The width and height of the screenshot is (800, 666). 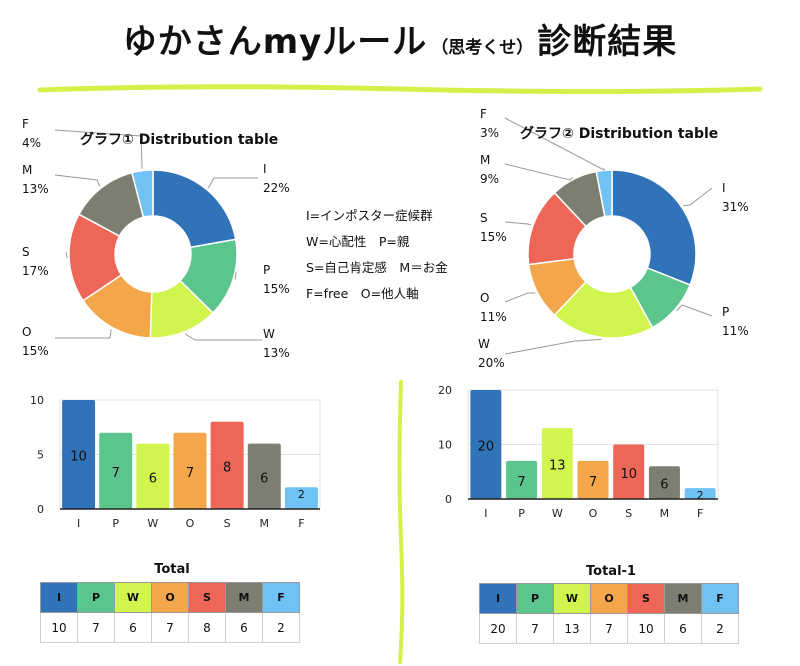 What do you see at coordinates (78, 457) in the screenshot?
I see `bar-value-label: 10` at bounding box center [78, 457].